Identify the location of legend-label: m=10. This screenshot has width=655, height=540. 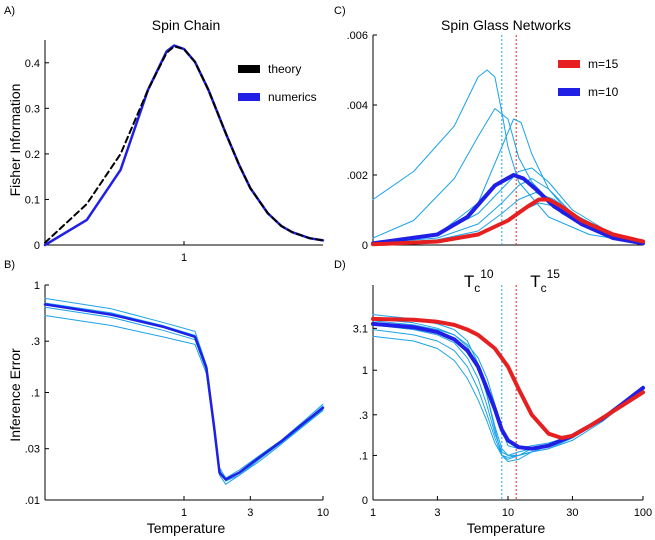
(603, 92).